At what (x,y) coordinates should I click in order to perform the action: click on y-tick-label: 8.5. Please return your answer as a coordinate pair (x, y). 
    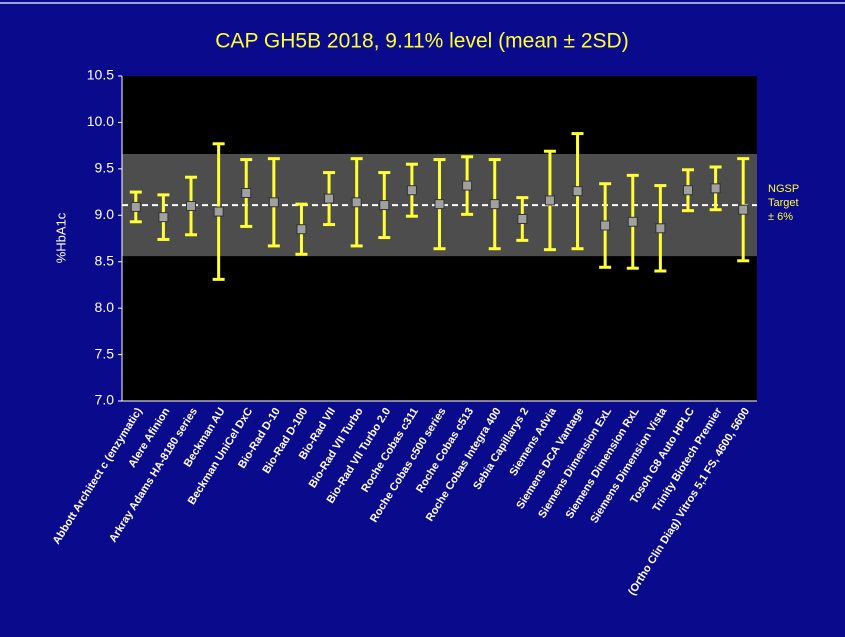
    Looking at the image, I should click on (105, 260).